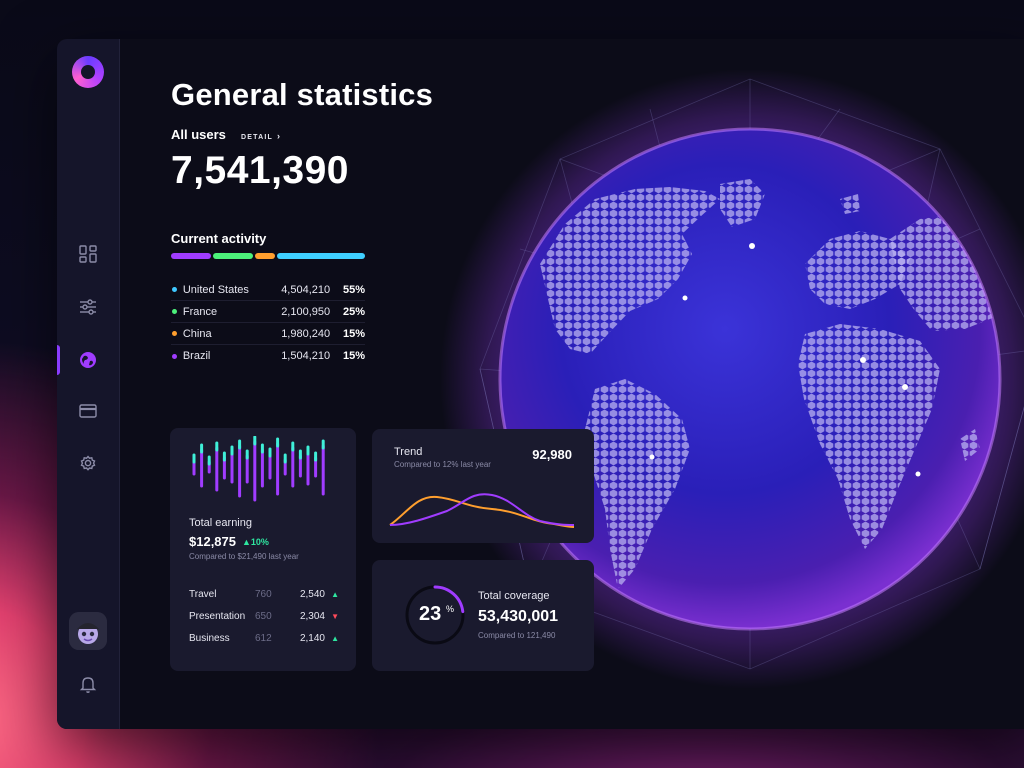  I want to click on country-row: Brazil 1,504,210 15%, so click(268, 356).